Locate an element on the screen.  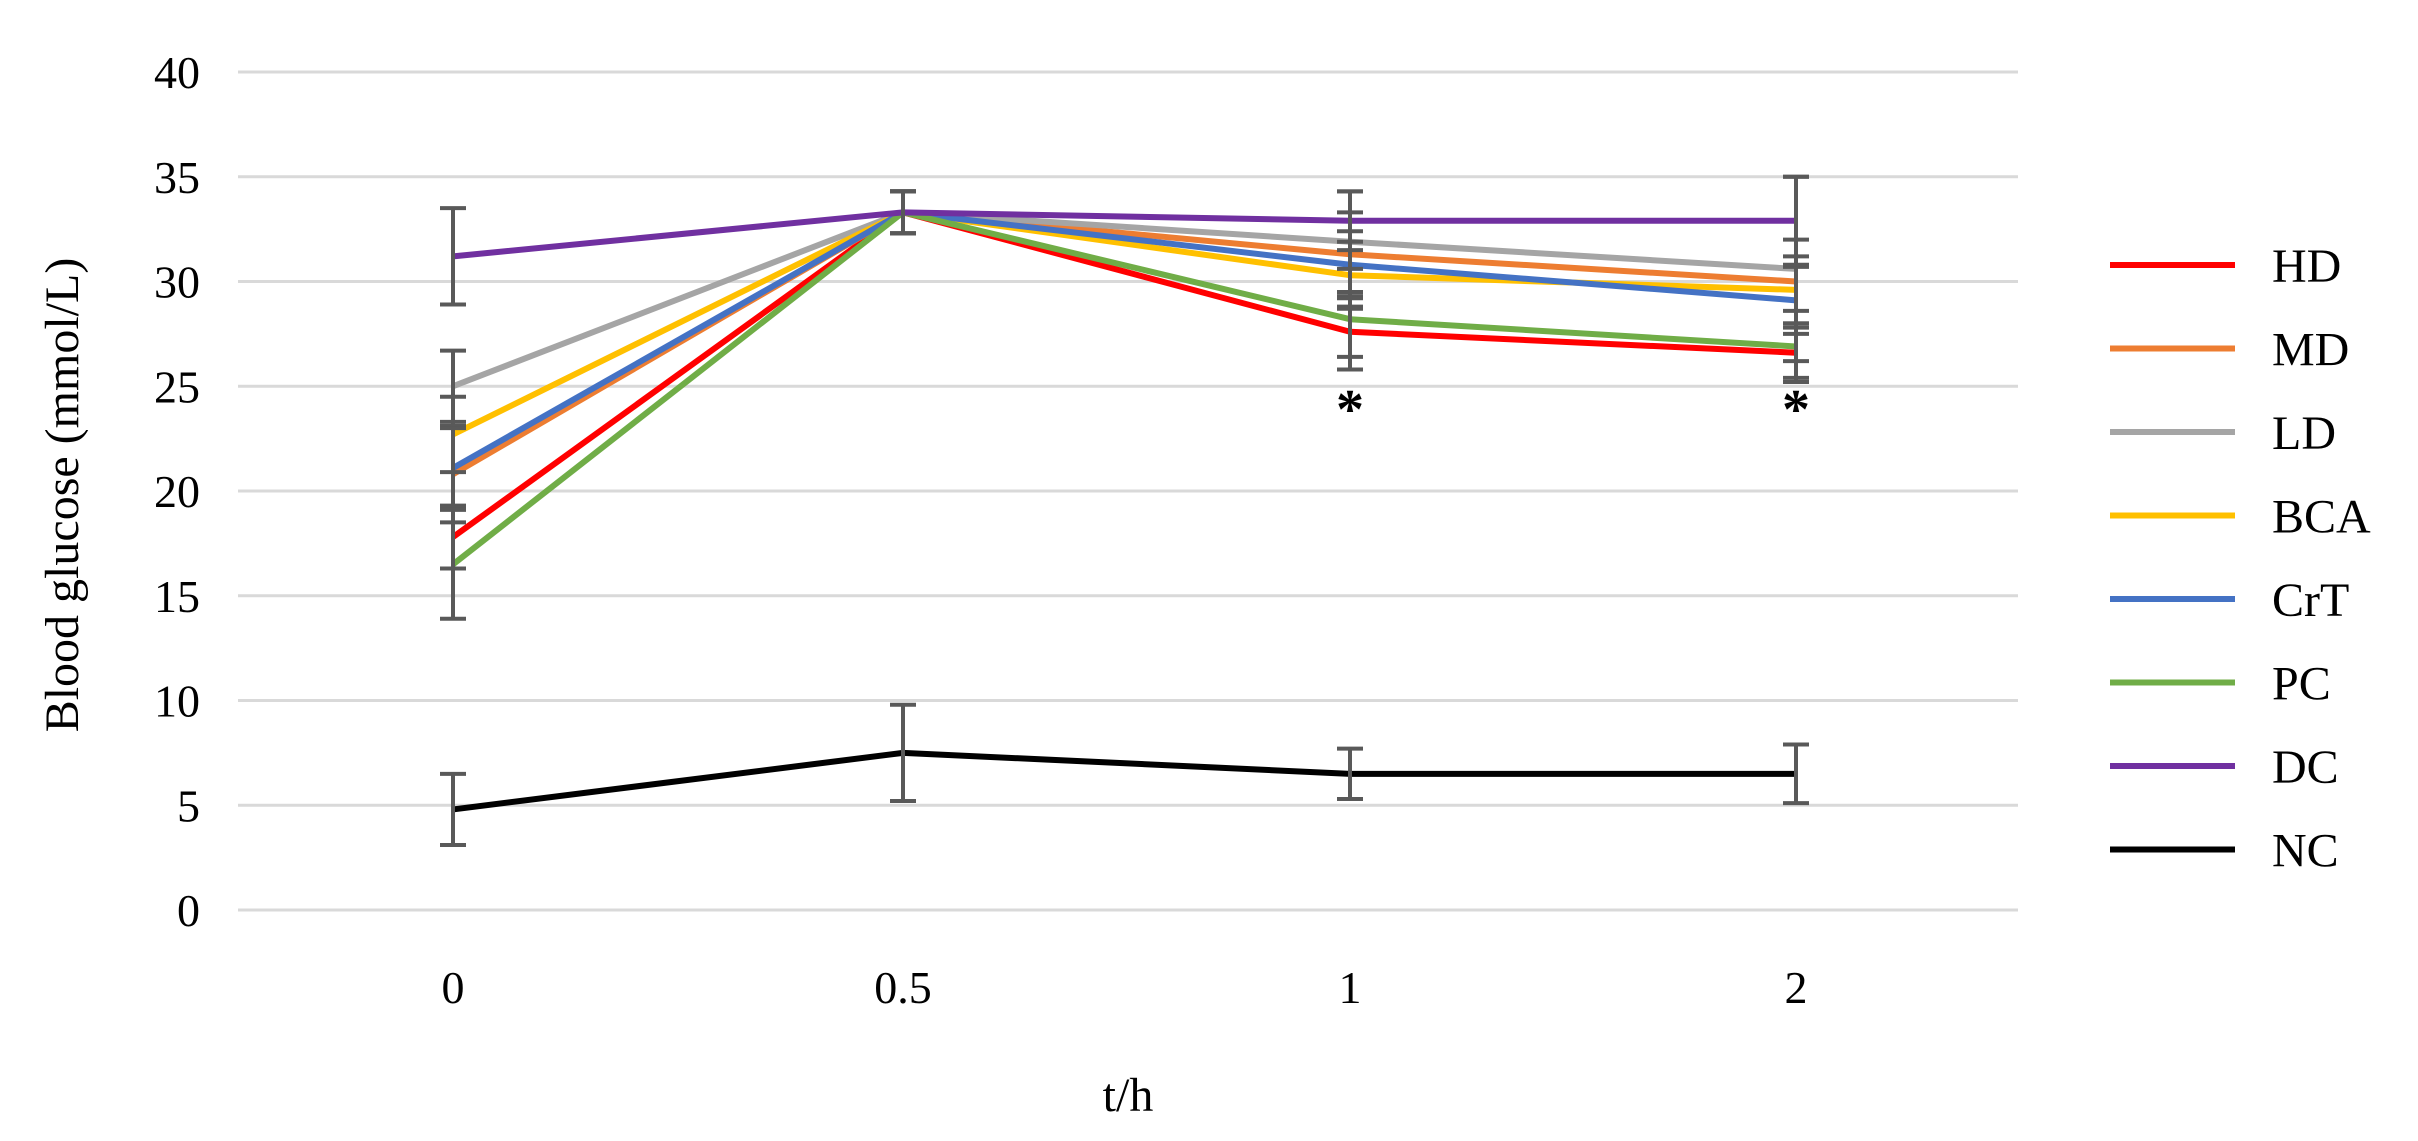
y-tick-label: 0 is located at coordinates (188, 910).